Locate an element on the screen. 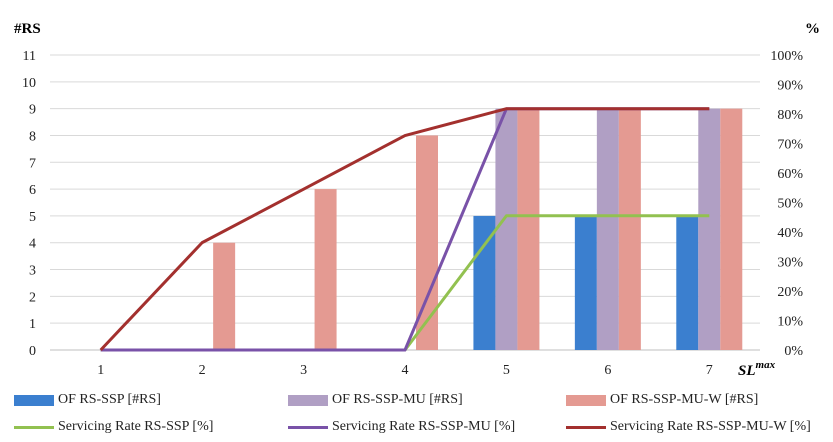  y-right-tick-label: 30% is located at coordinates (790, 263).